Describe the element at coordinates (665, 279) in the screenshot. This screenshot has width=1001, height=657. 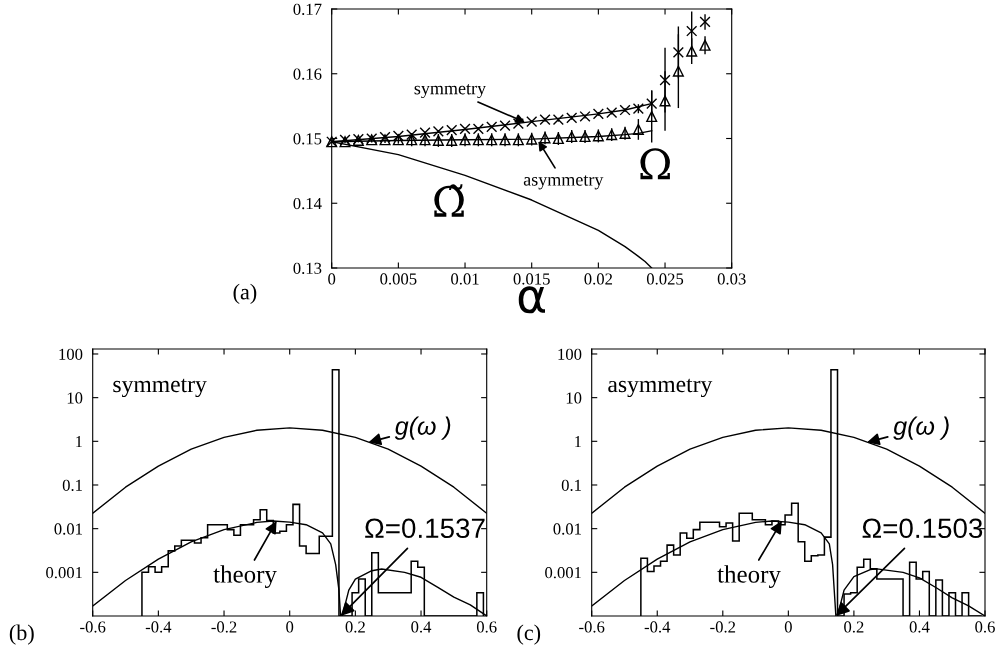
I see `x-tick-label: 0.025` at that location.